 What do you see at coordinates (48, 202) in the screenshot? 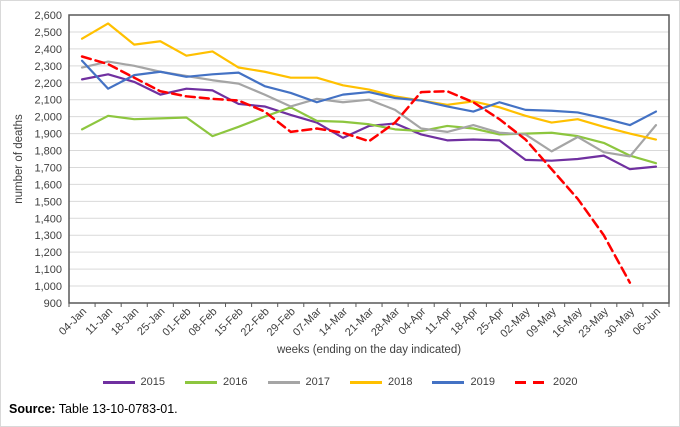
I see `y-tick-label: 1,500` at bounding box center [48, 202].